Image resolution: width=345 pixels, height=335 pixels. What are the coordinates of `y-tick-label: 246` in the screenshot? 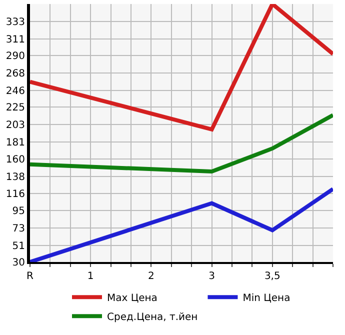 It's located at (15, 92).